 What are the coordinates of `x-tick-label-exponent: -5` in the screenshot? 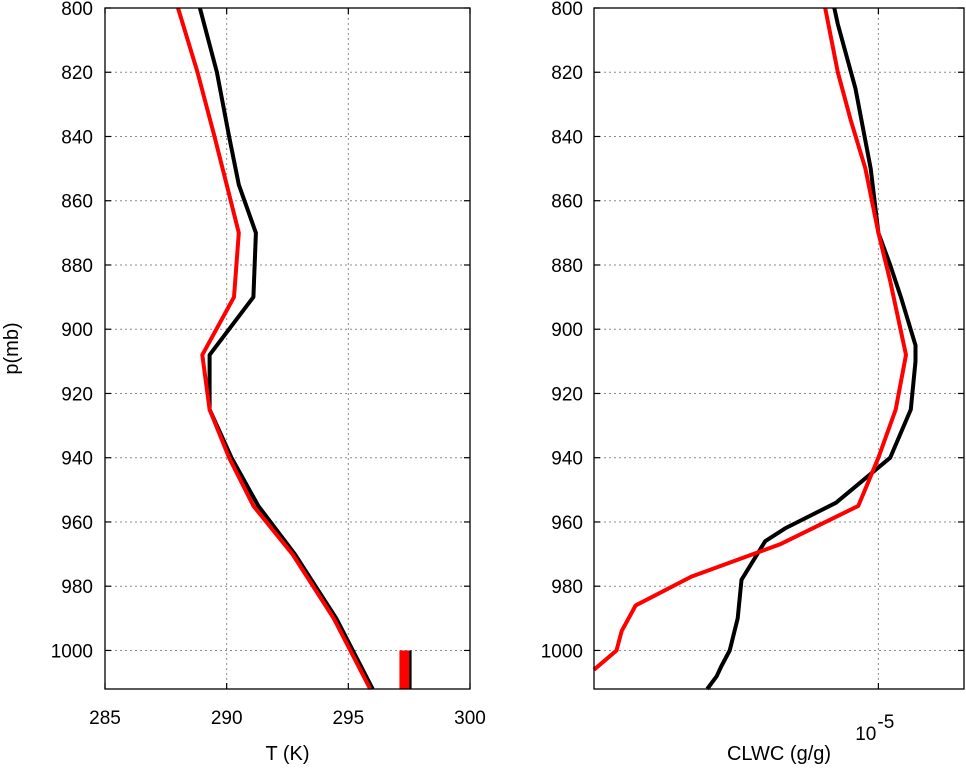 It's located at (885, 722).